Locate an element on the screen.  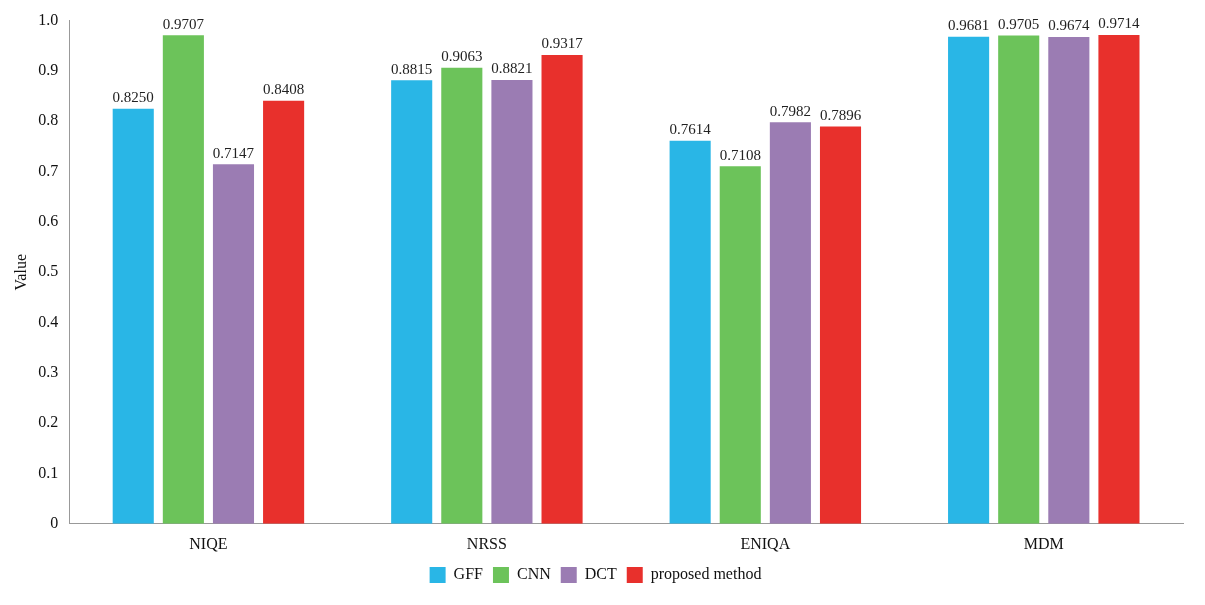
data-label: 0.8408 is located at coordinates (283, 89).